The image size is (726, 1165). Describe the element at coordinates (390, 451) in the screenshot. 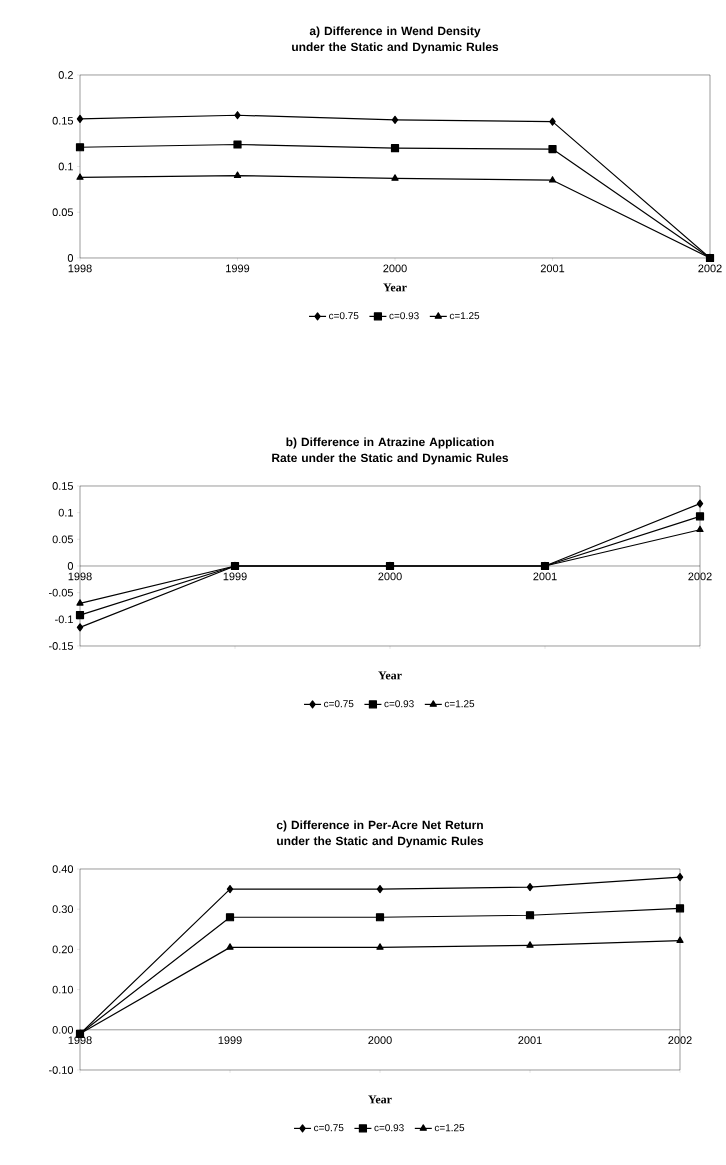

I see `chart-title: b) Difference in Atrazine Application Rate under the Static and Dynamic Rules` at that location.